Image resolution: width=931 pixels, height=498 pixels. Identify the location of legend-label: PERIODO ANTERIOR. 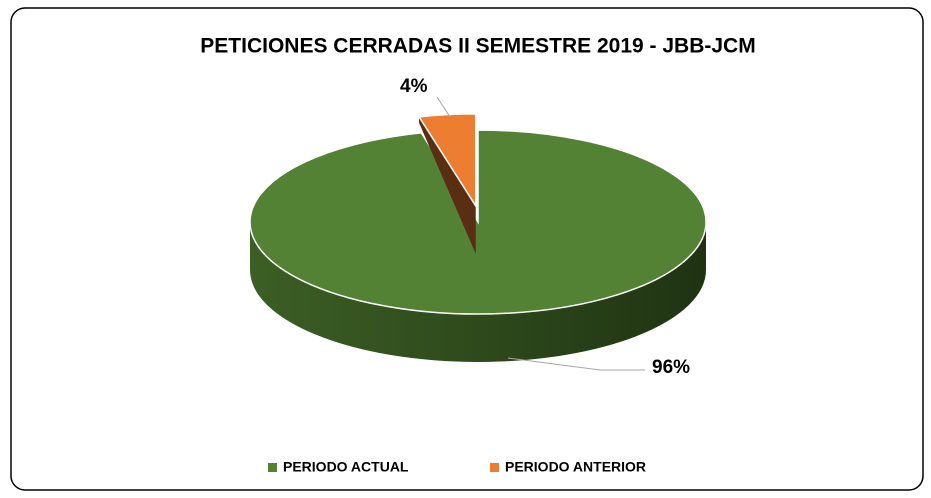
(575, 467).